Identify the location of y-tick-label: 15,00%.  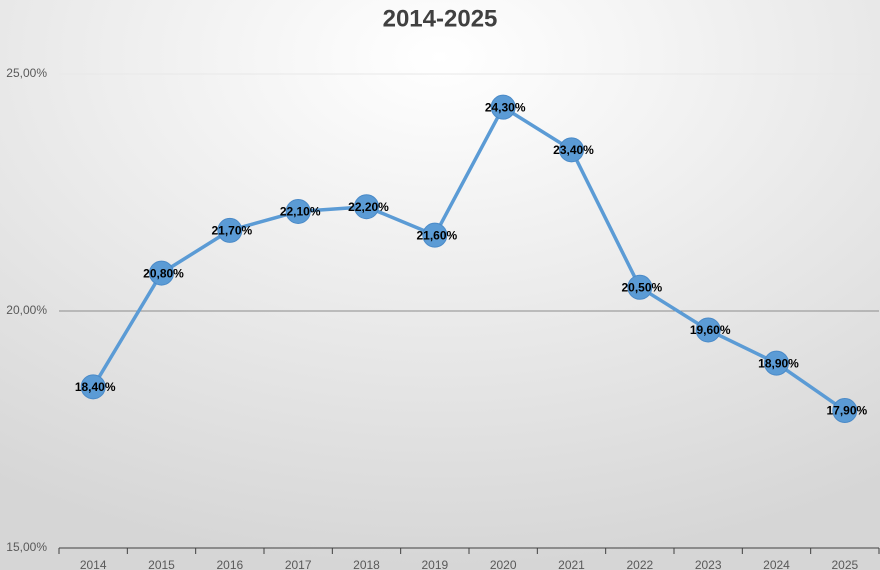
(26, 547).